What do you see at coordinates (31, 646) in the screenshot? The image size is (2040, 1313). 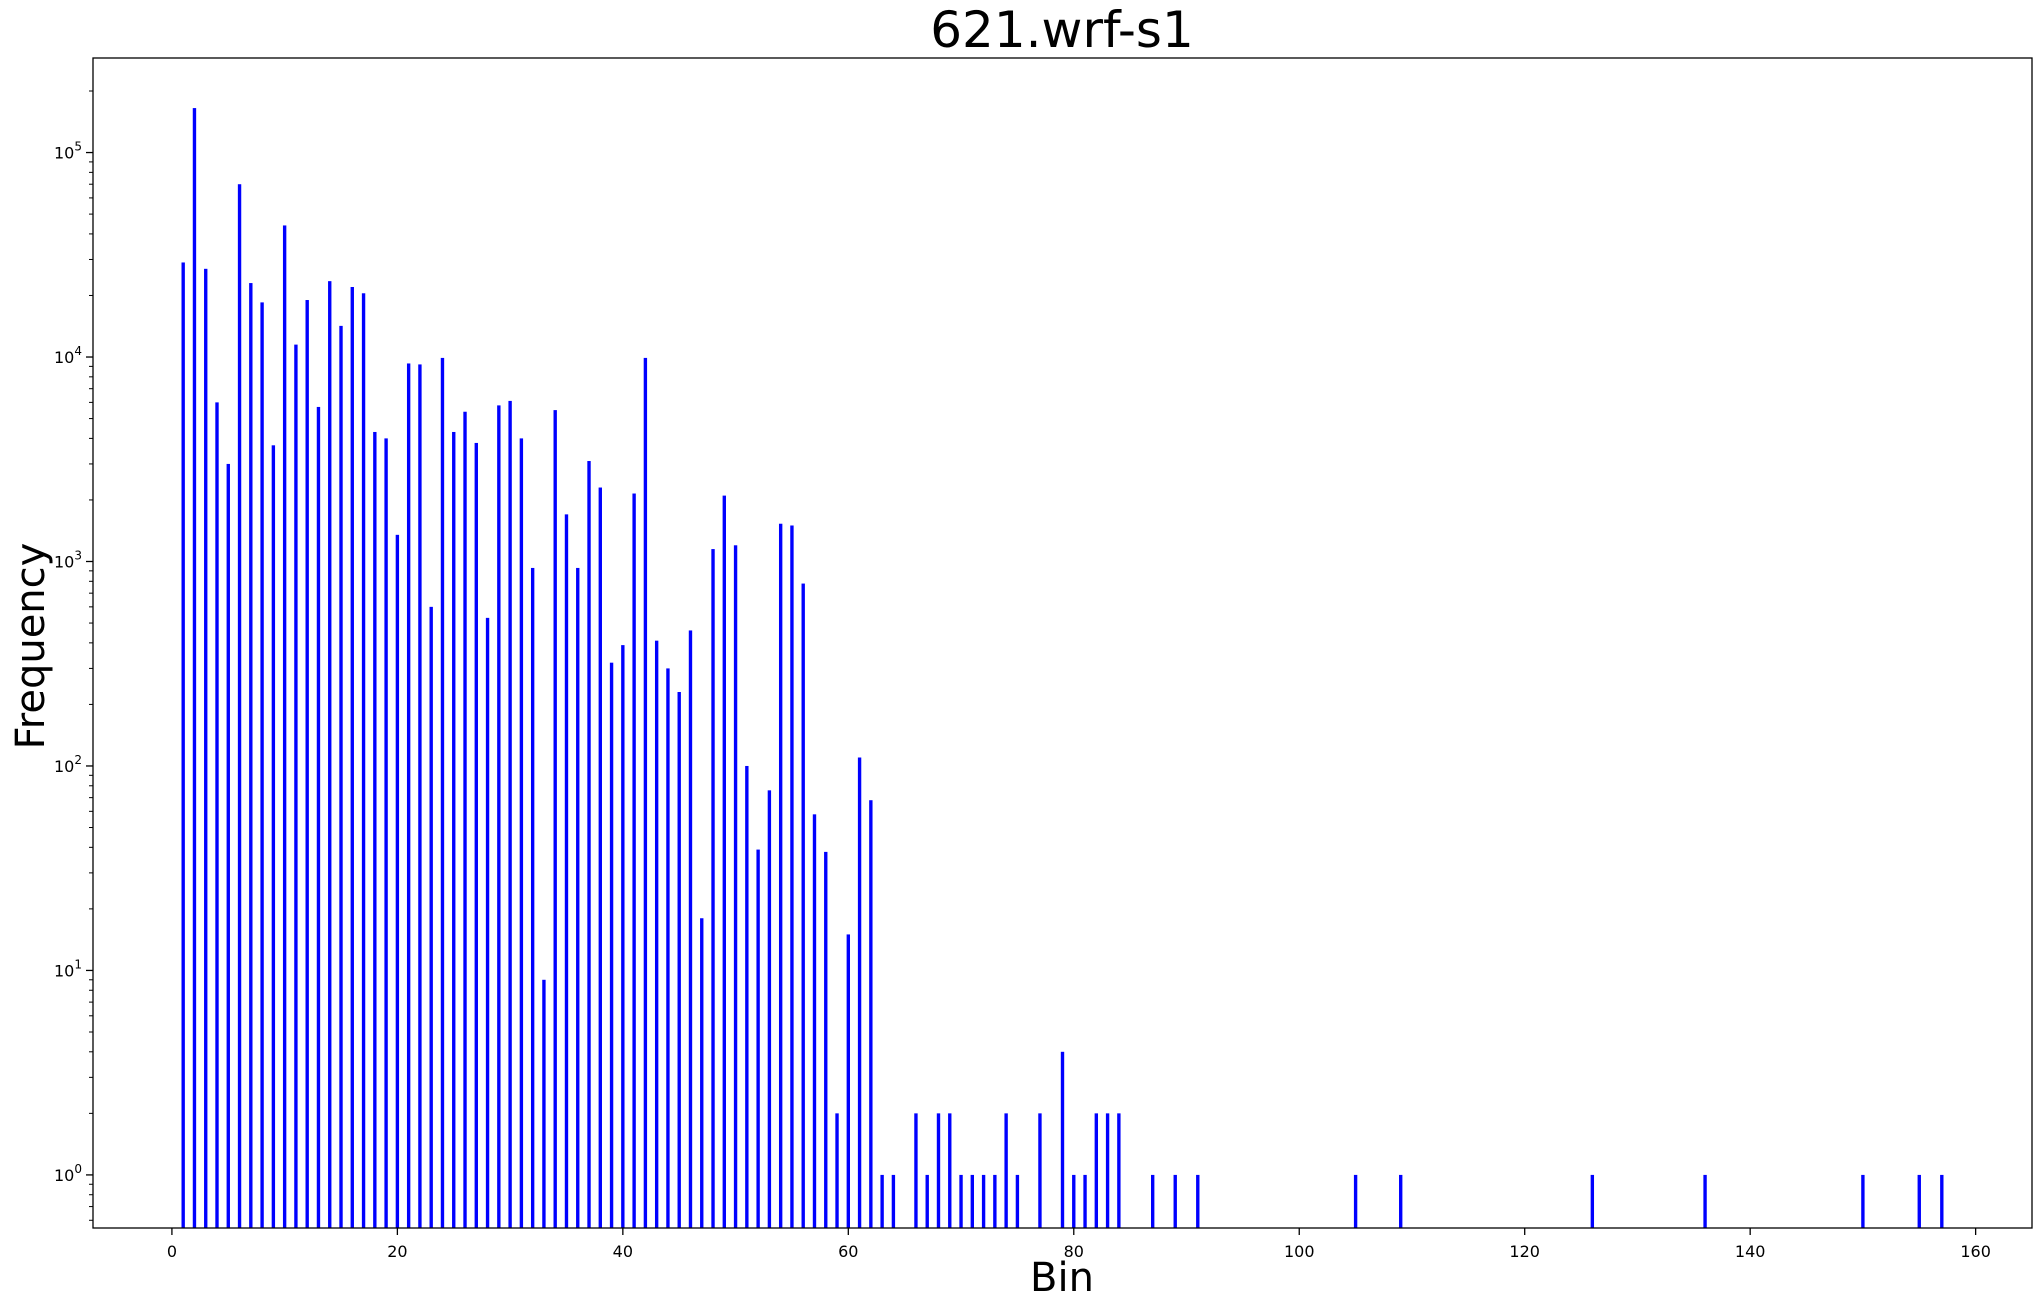 I see `y-axis-label: Frequency` at bounding box center [31, 646].